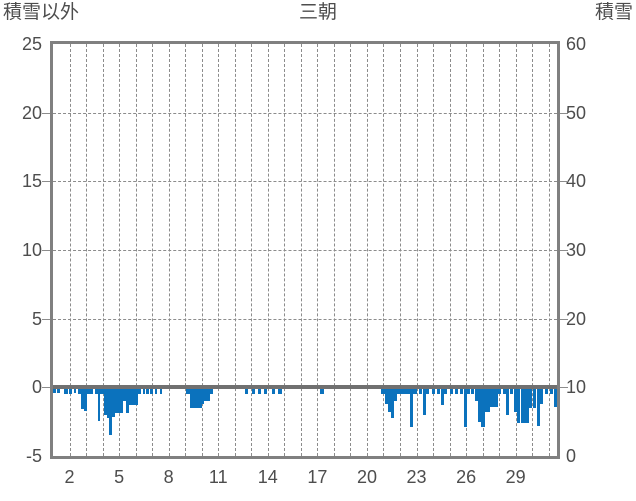 The height and width of the screenshot is (501, 636). I want to click on y-axis-left-tick-label: 10, so click(31, 250).